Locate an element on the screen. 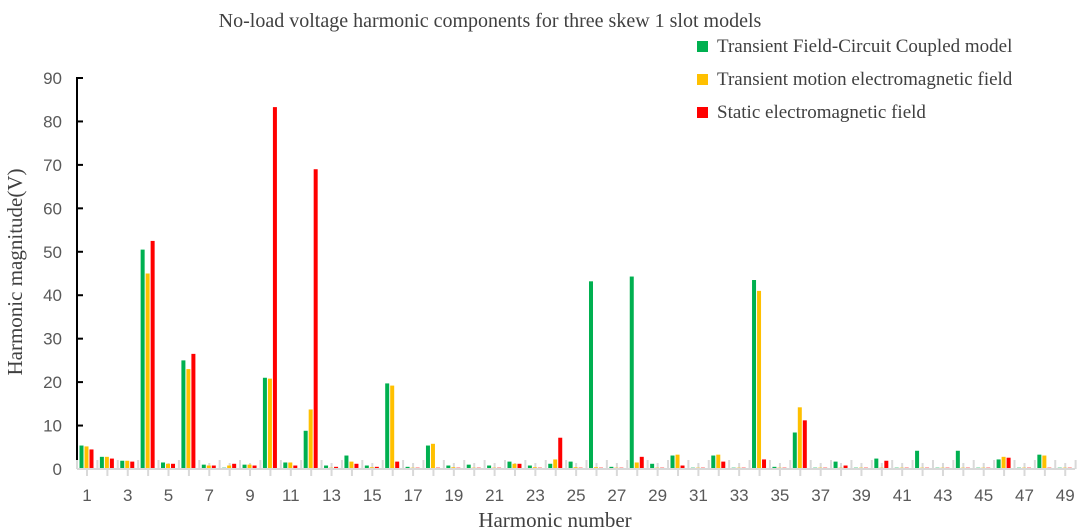  bar-1-h27 is located at coordinates (611, 467).